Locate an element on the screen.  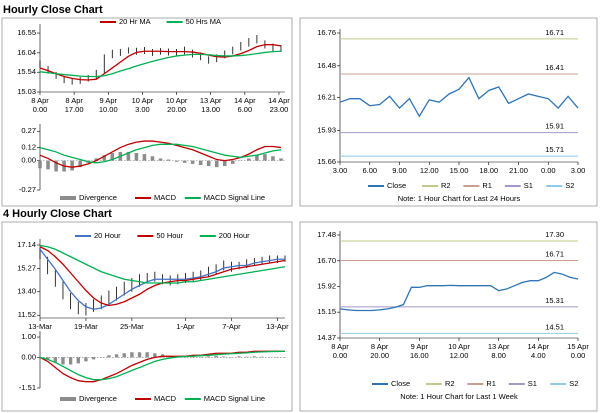
legend-label: Close is located at coordinates (396, 185).